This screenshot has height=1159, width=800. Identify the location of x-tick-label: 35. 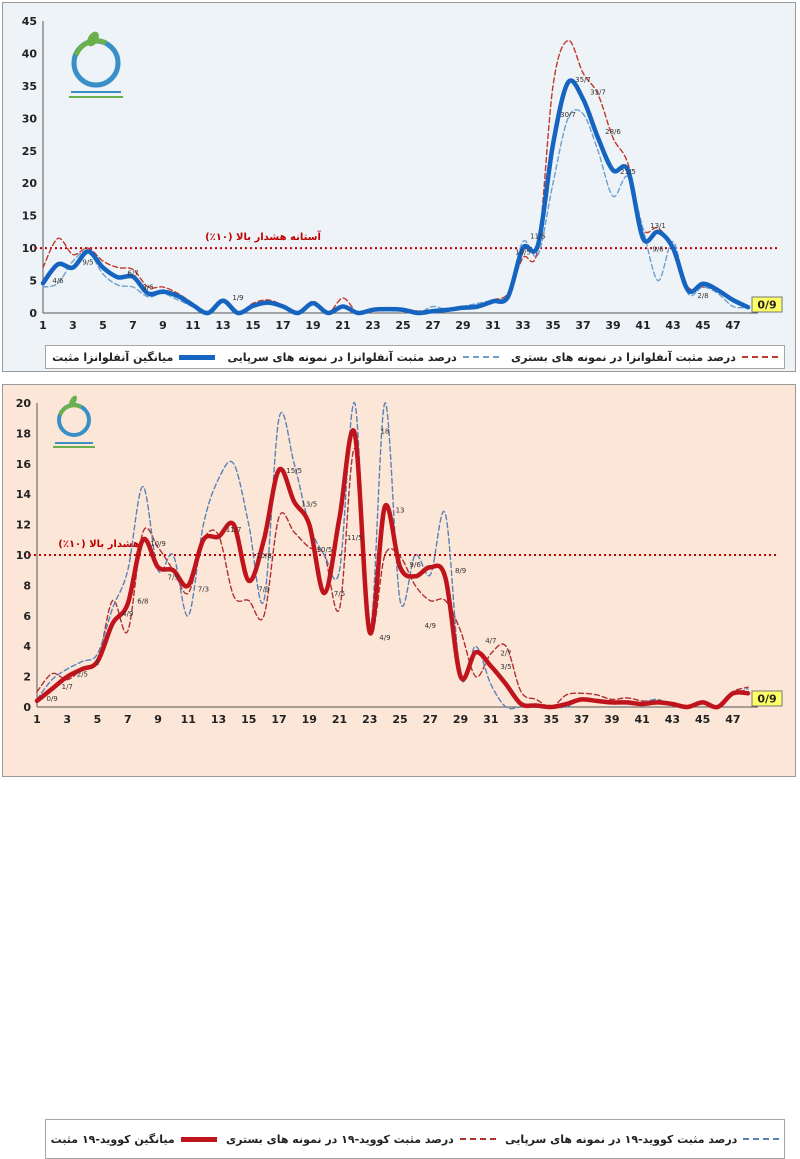
(551, 719).